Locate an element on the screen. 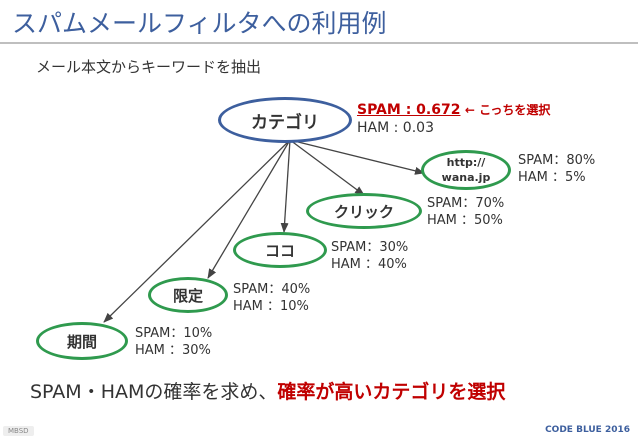 The height and width of the screenshot is (442, 638). keyword-node-koko: ココ is located at coordinates (280, 250).